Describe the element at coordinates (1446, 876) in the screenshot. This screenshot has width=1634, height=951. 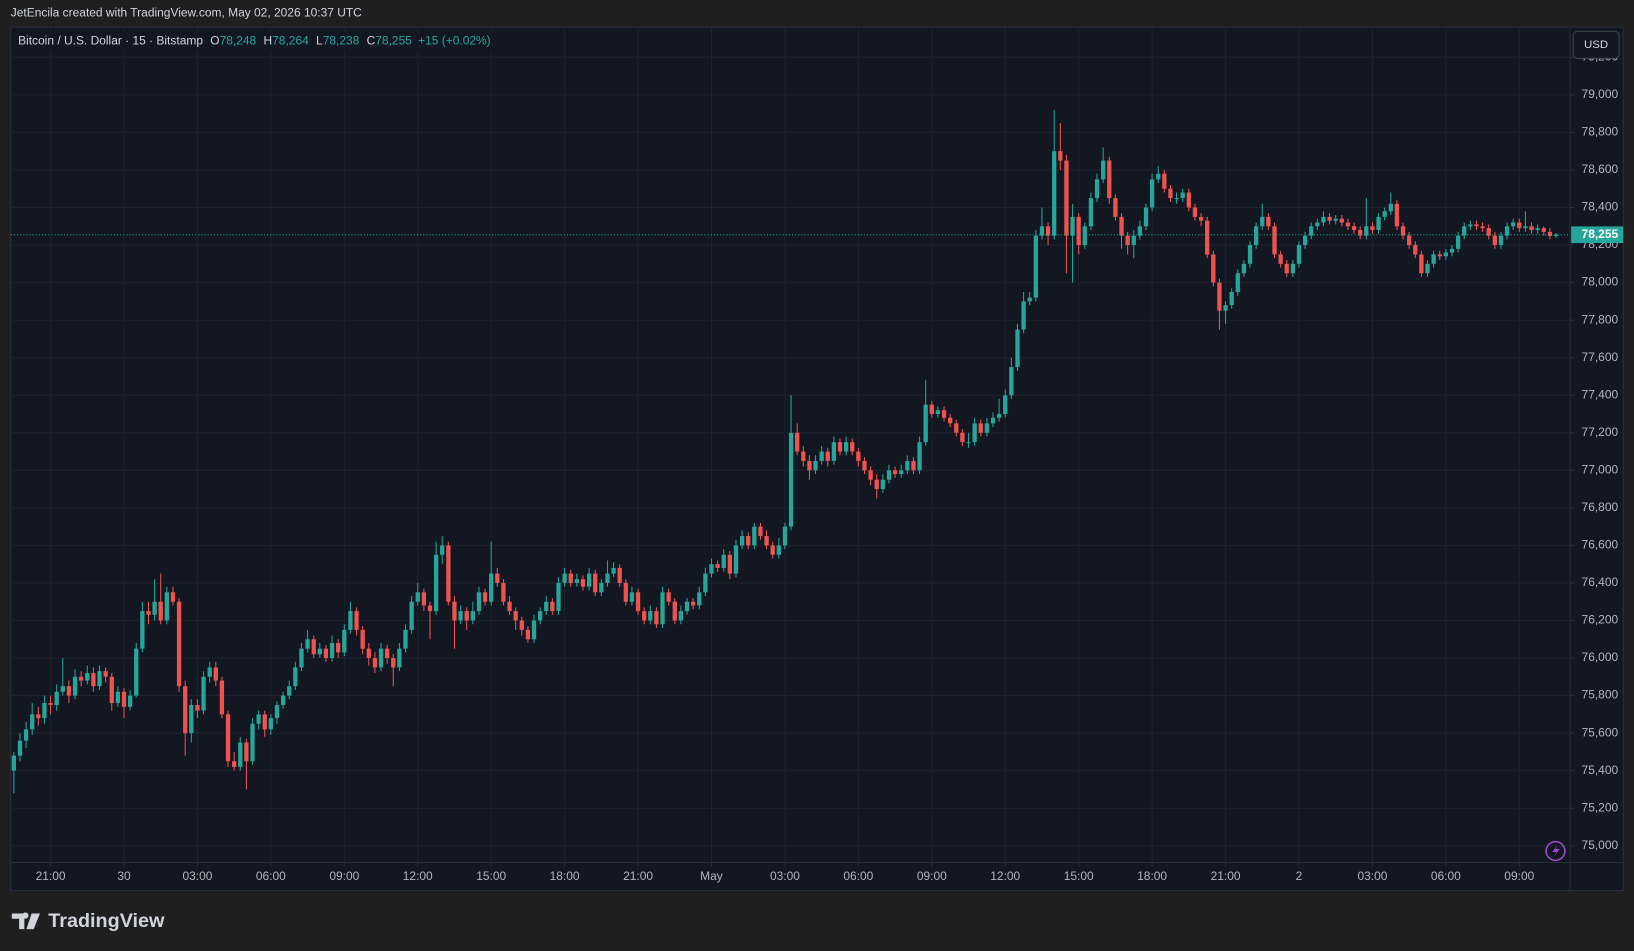
I see `x-tick-label: 06:00` at that location.